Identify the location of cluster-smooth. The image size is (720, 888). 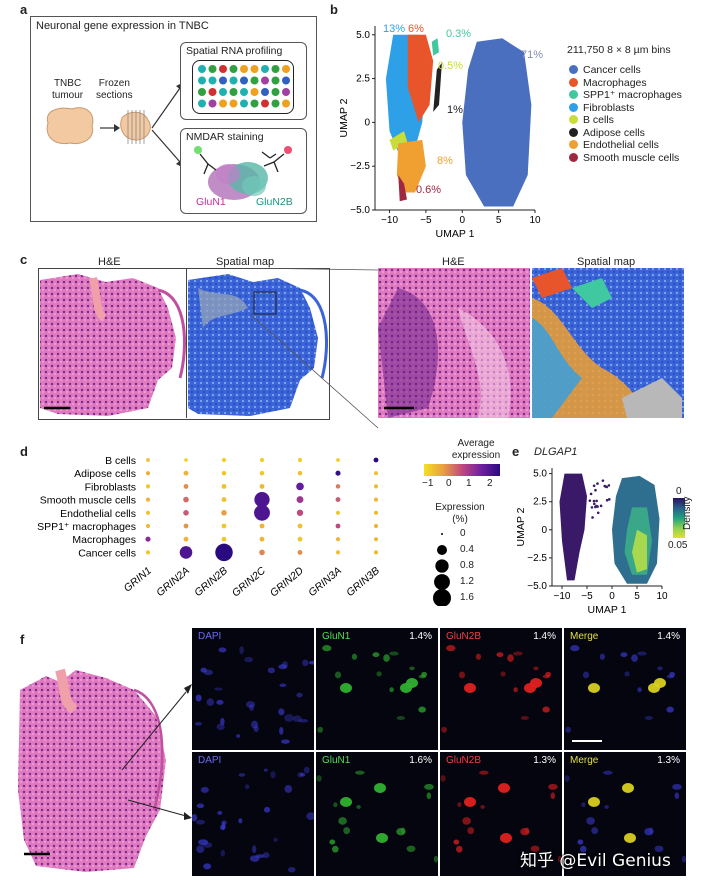
(402, 188).